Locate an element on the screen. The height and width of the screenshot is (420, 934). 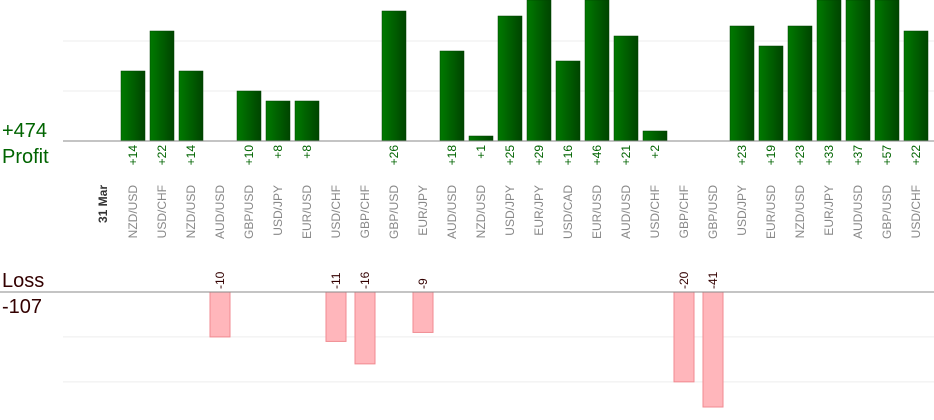
value-label: +10 is located at coordinates (249, 155).